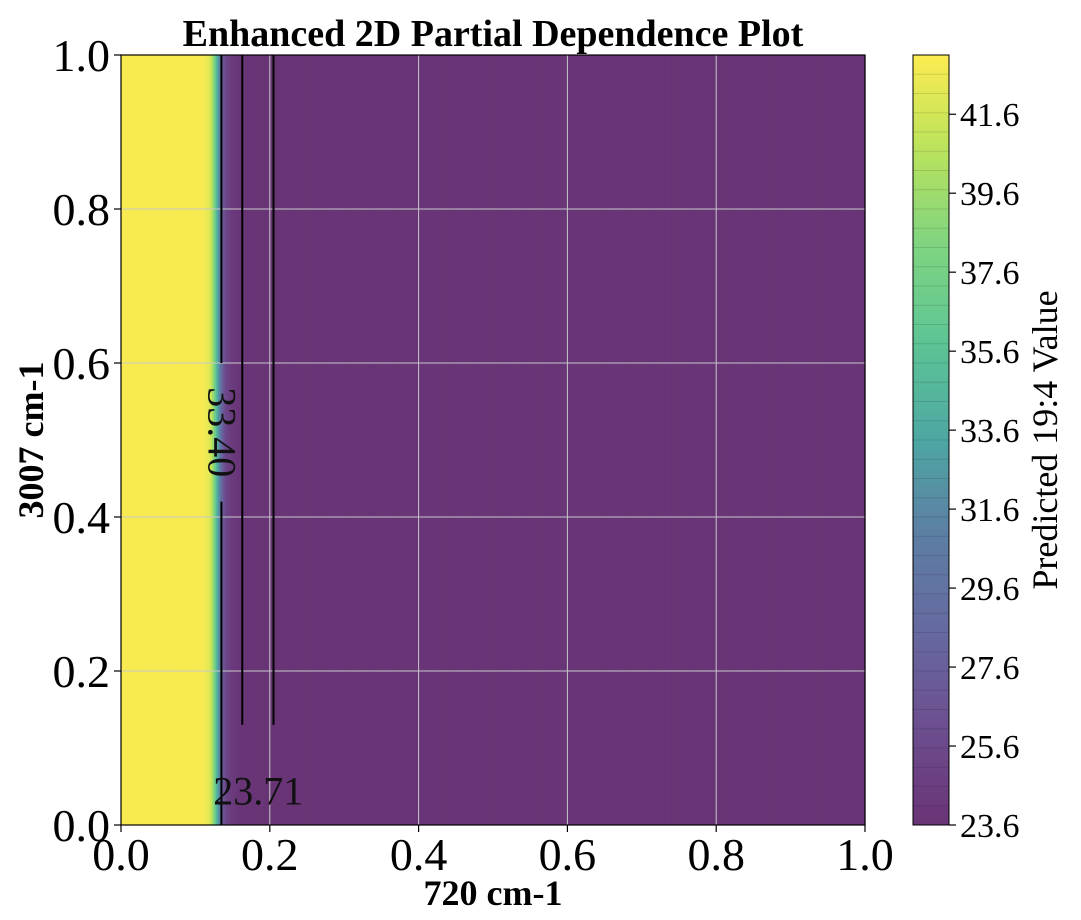 The height and width of the screenshot is (920, 1081). I want to click on colorbar-tick-label: 35.6, so click(990, 352).